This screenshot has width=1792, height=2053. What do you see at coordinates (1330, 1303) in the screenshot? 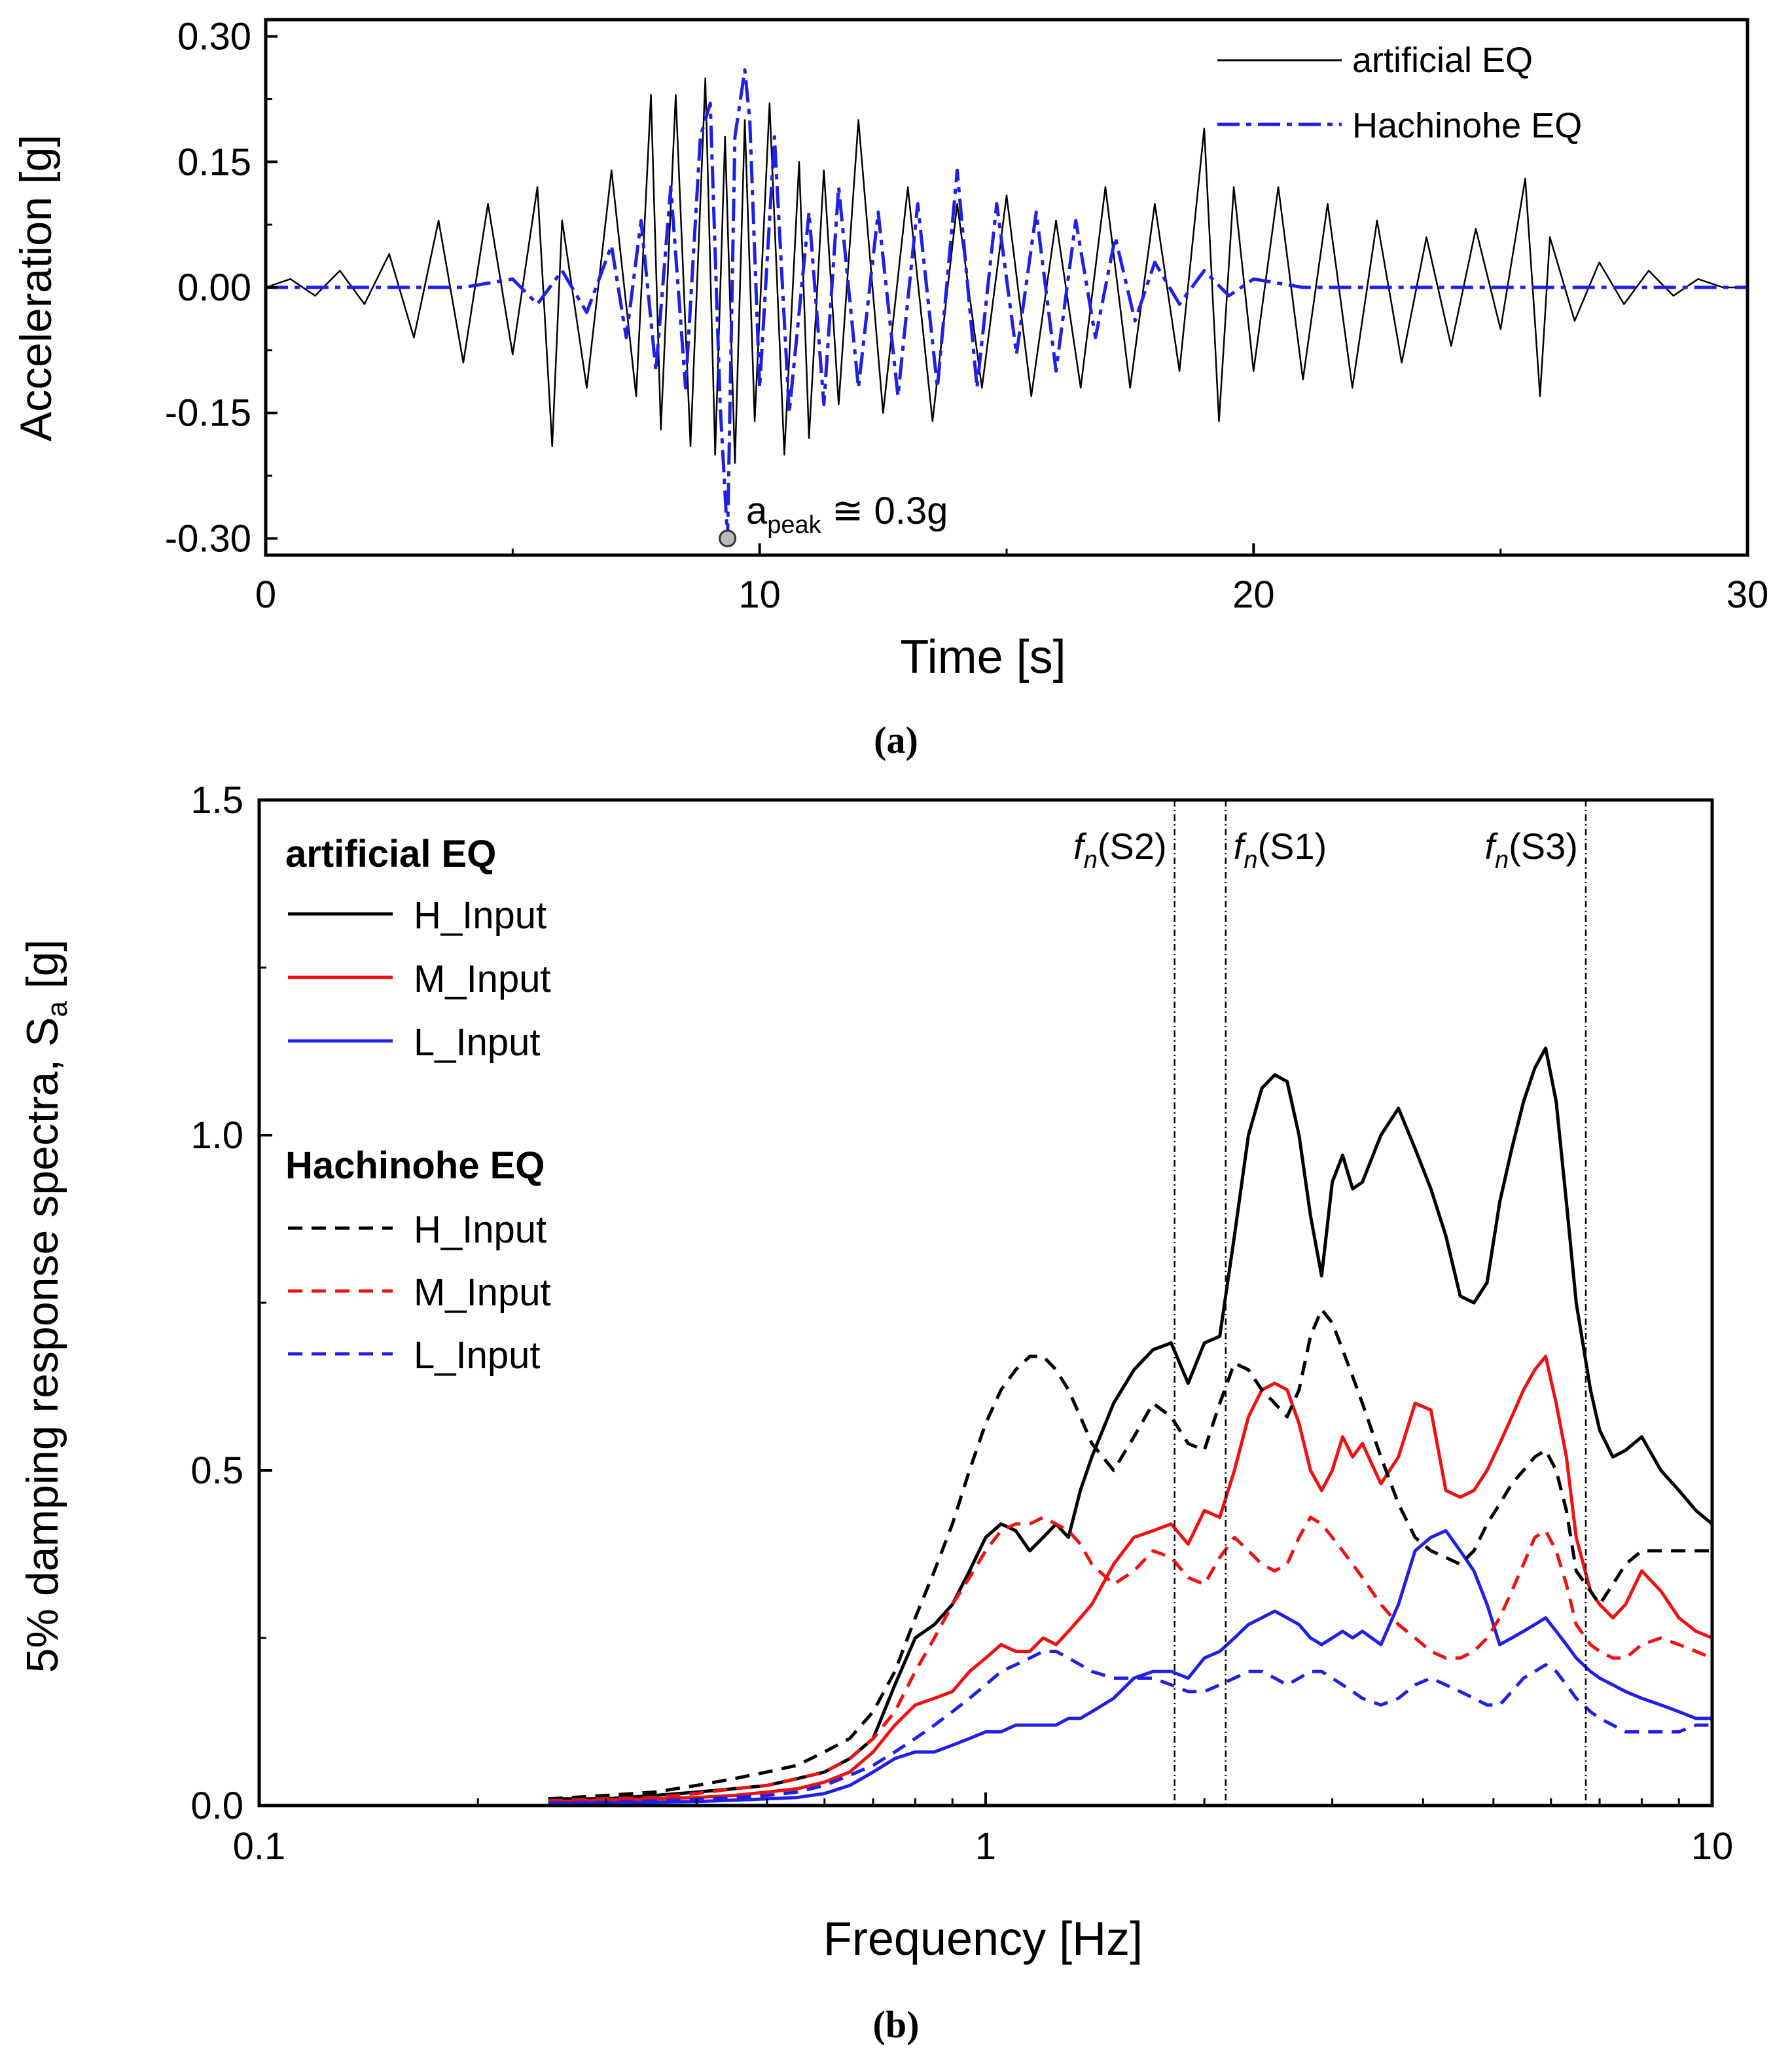
I see `panel-b-natural-frequency-lines: fn(S2) fn(S1) fn(S3)` at bounding box center [1330, 1303].